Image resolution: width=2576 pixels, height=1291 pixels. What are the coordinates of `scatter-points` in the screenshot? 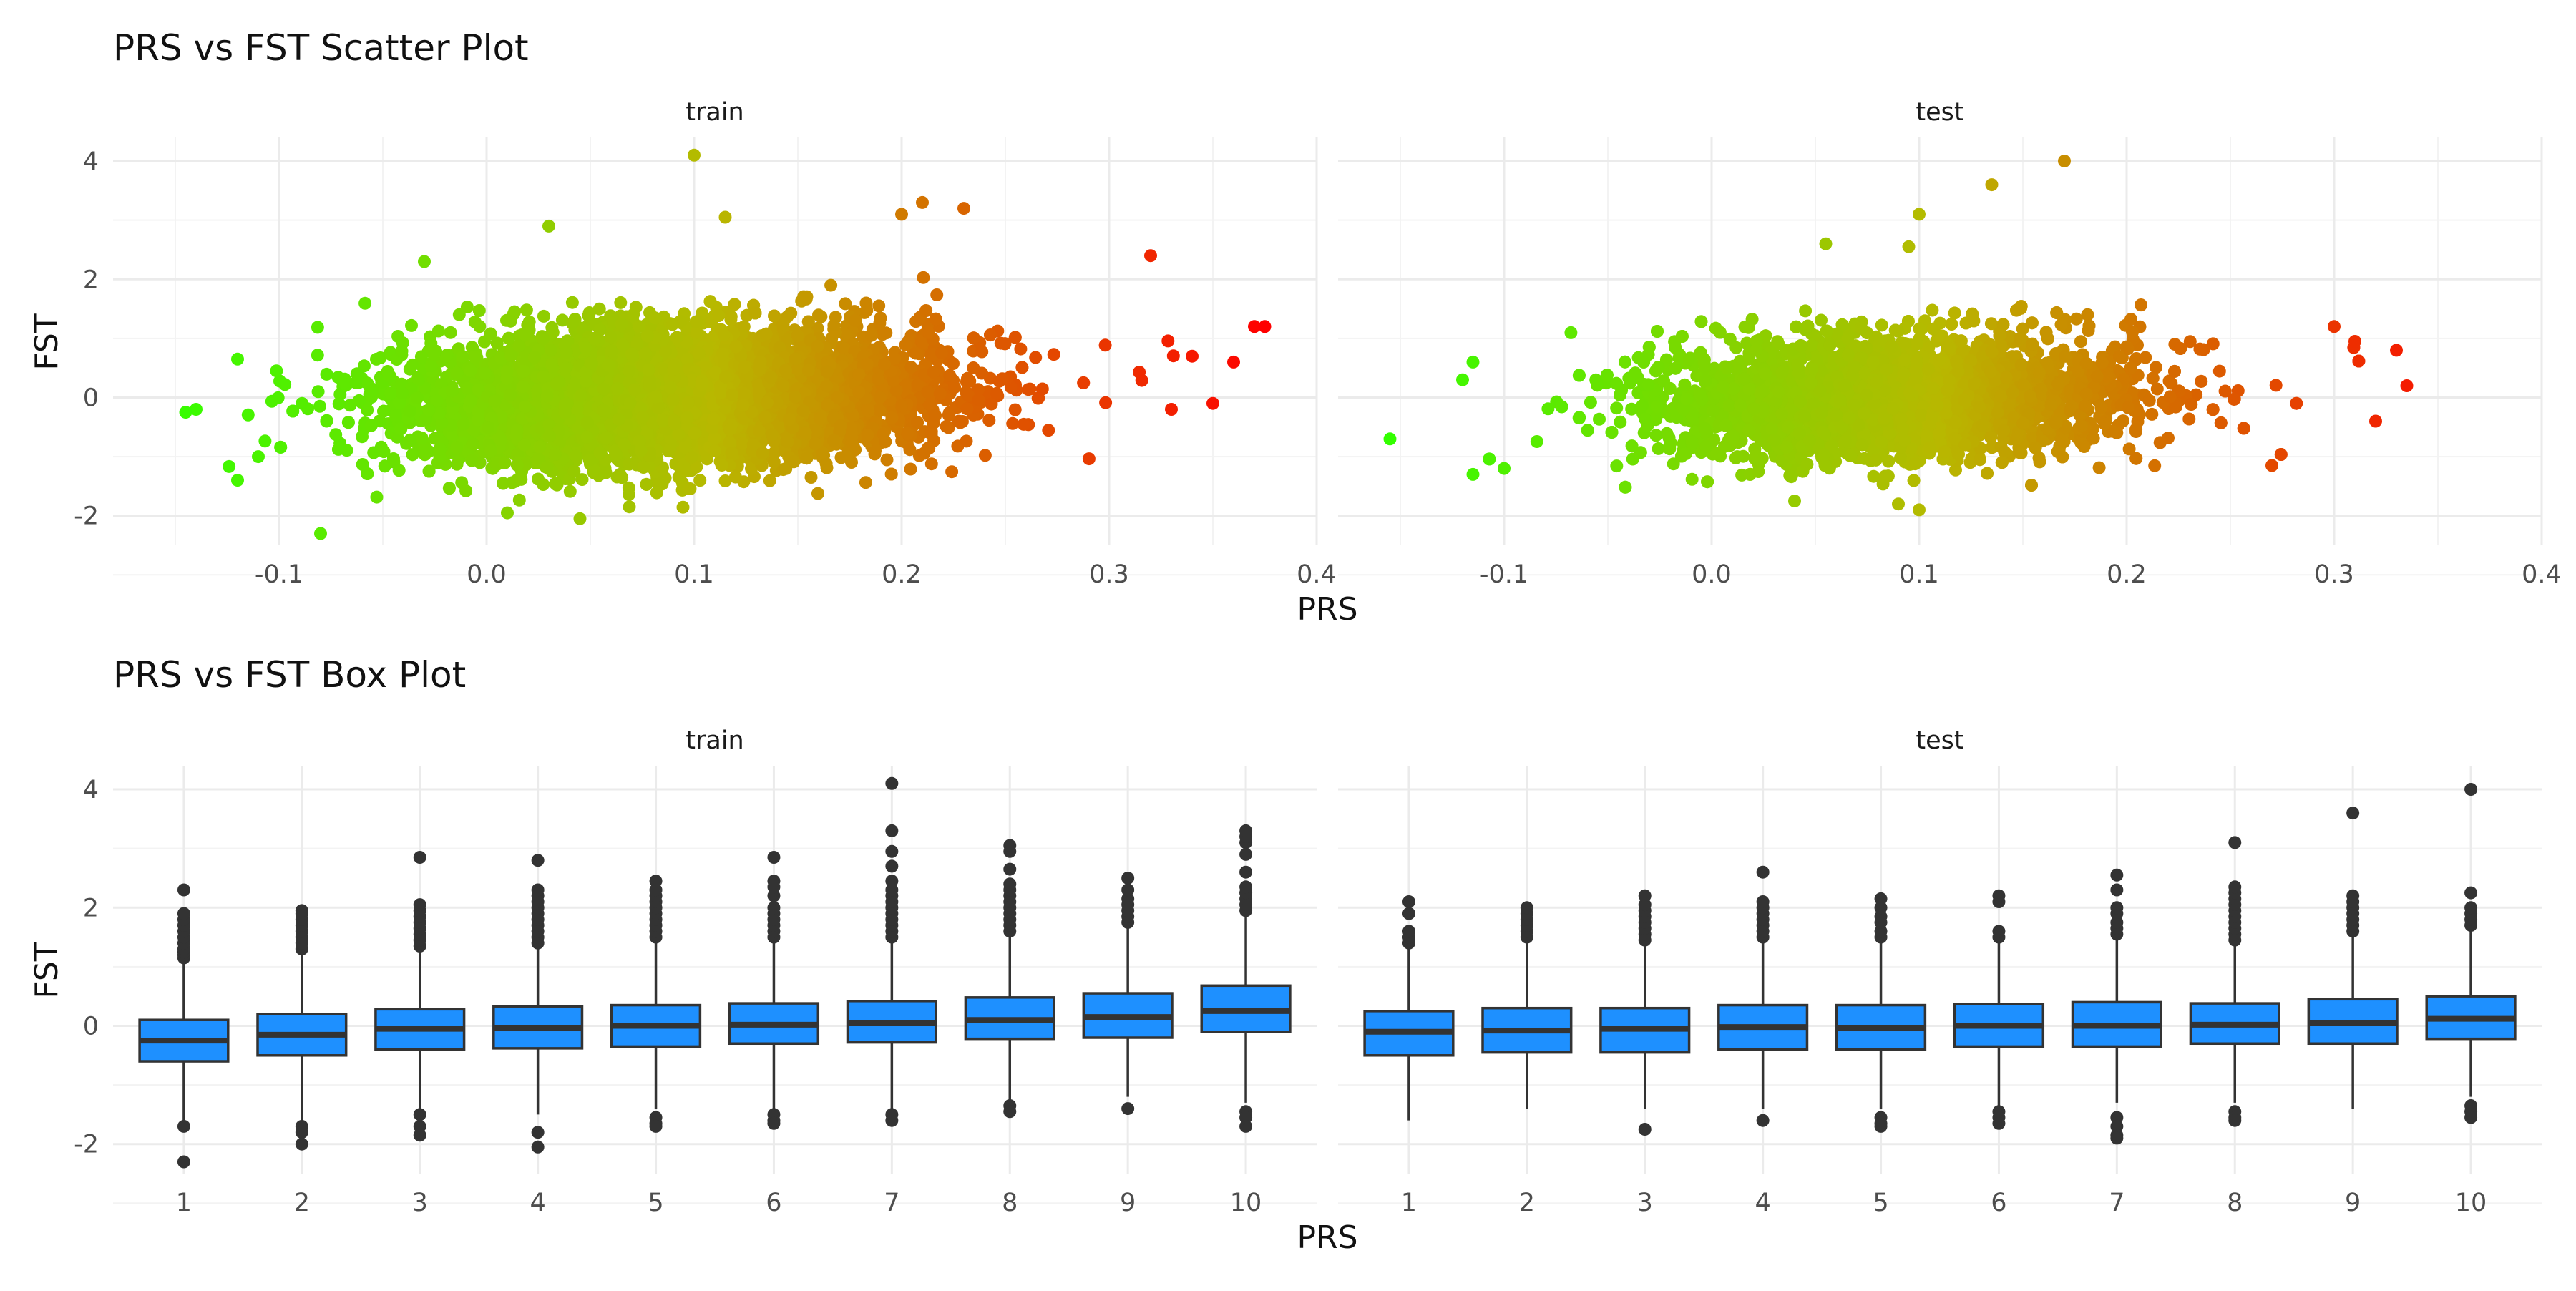 It's located at (726, 344).